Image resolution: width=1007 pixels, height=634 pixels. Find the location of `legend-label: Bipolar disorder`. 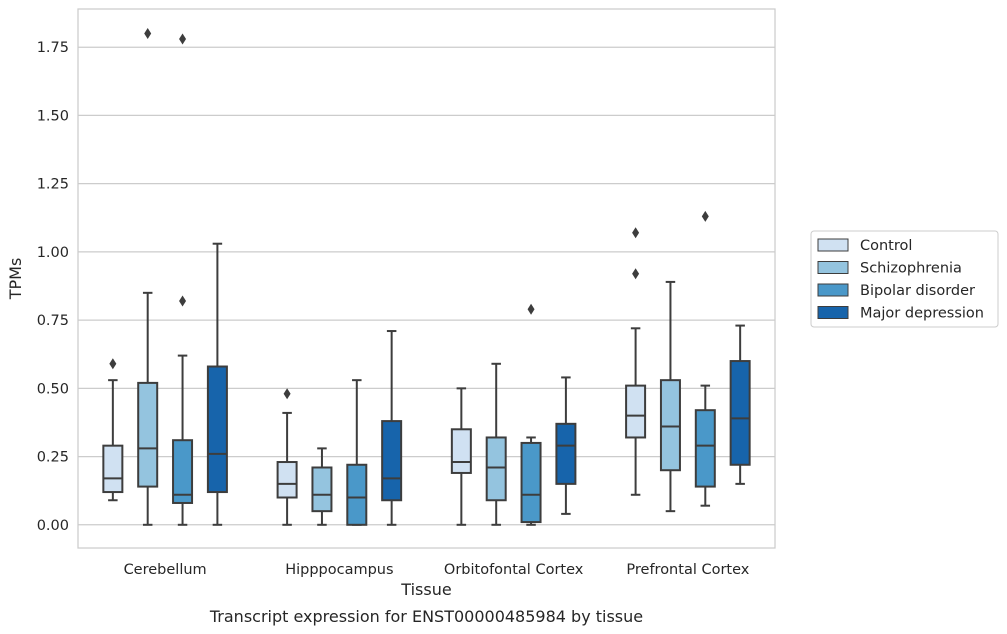

legend-label: Bipolar disorder is located at coordinates (917, 291).